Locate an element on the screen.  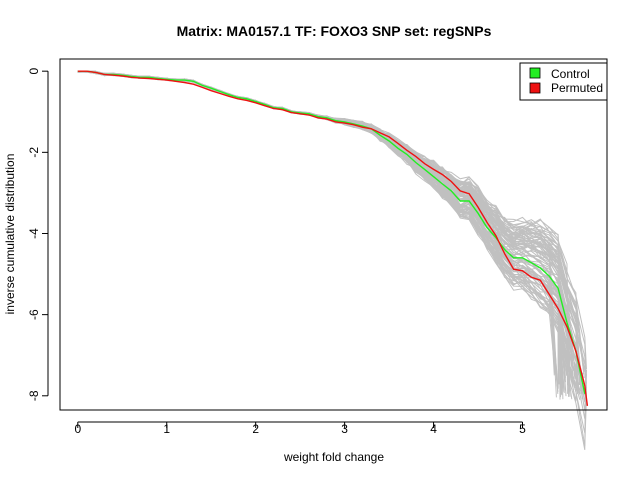
legend-label-permuted: Permuted is located at coordinates (577, 88).